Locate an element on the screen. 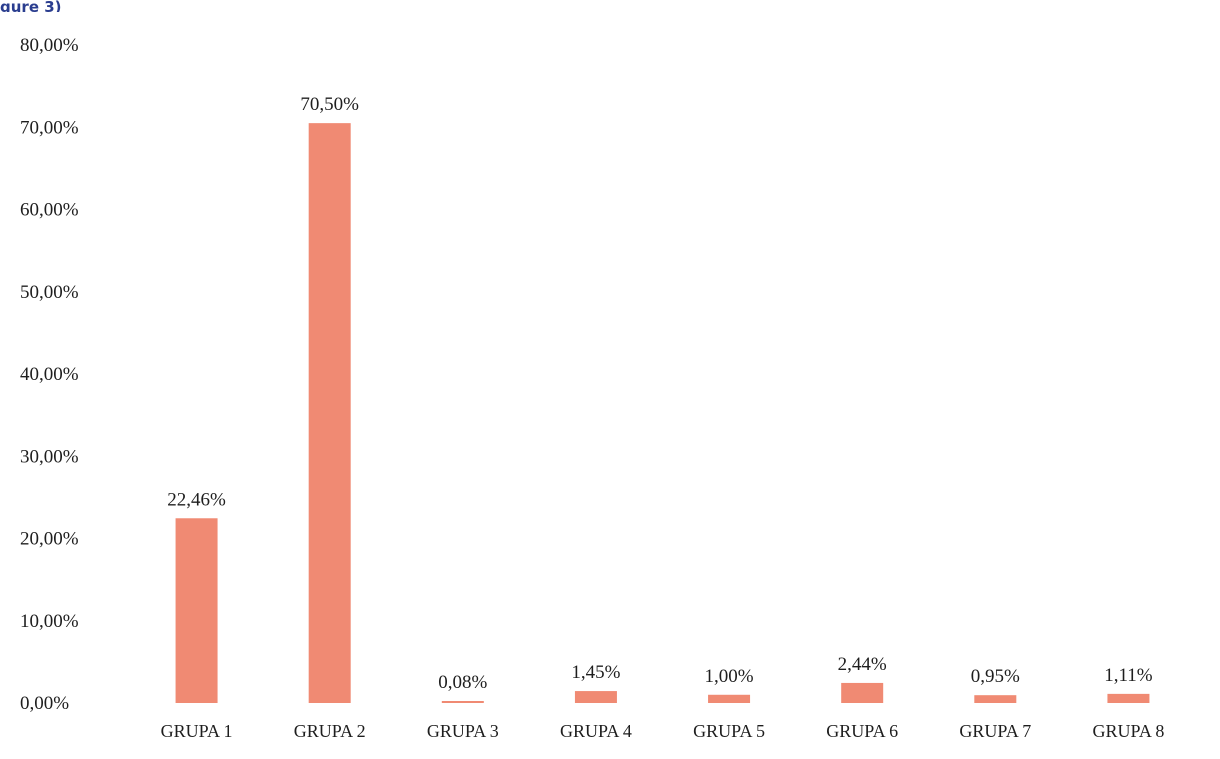  y-tick-label: 40,00% is located at coordinates (49, 374).